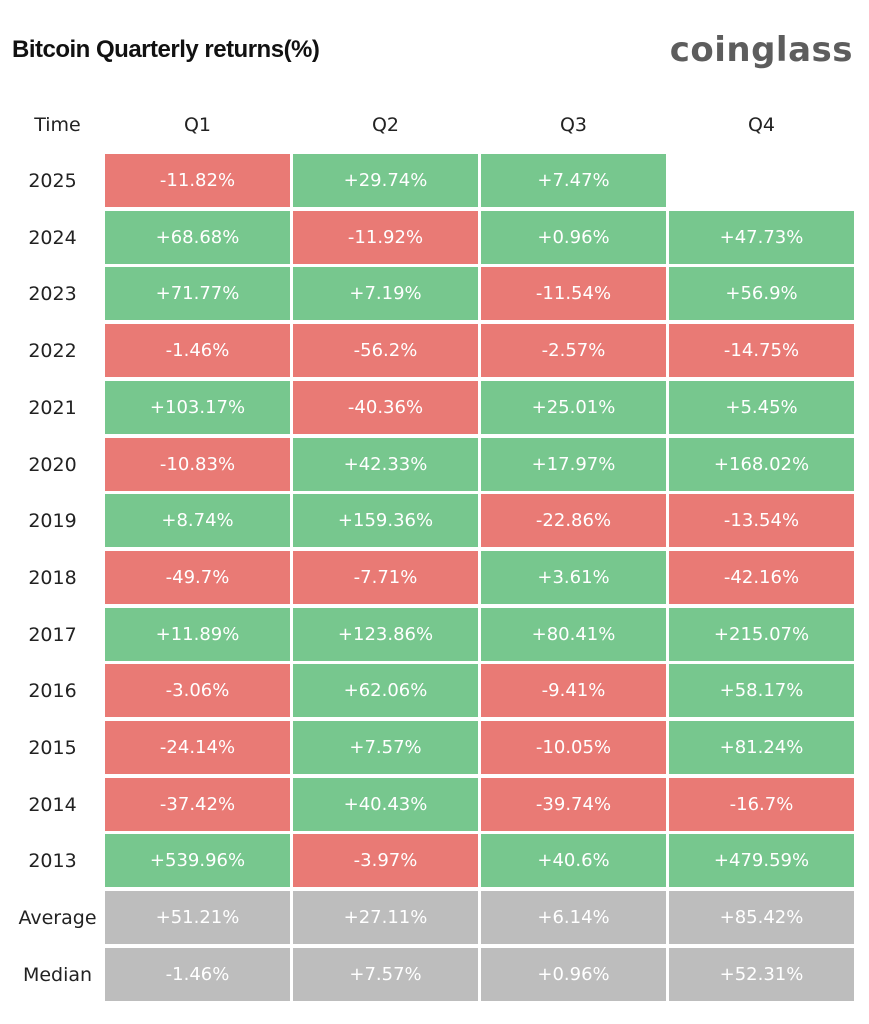 This screenshot has width=869, height=1024. What do you see at coordinates (573, 350) in the screenshot?
I see `cell-2022-q3: -2.57%` at bounding box center [573, 350].